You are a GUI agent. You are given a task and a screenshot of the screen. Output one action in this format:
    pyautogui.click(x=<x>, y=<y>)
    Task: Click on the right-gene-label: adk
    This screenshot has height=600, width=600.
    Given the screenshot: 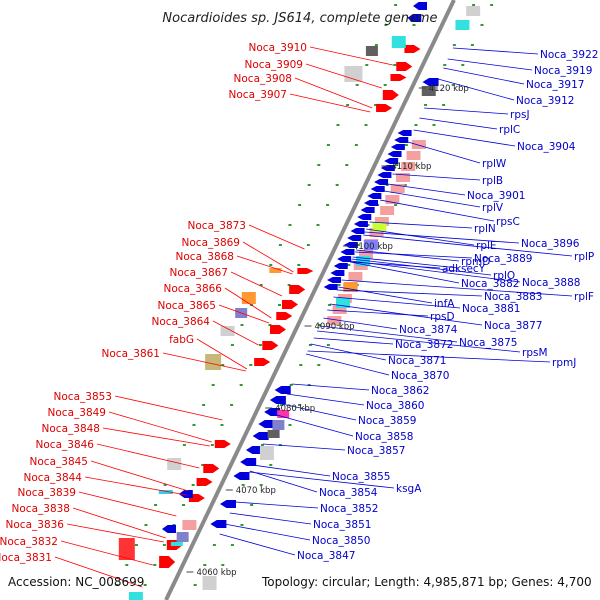 What is the action you would take?
    pyautogui.click(x=452, y=269)
    